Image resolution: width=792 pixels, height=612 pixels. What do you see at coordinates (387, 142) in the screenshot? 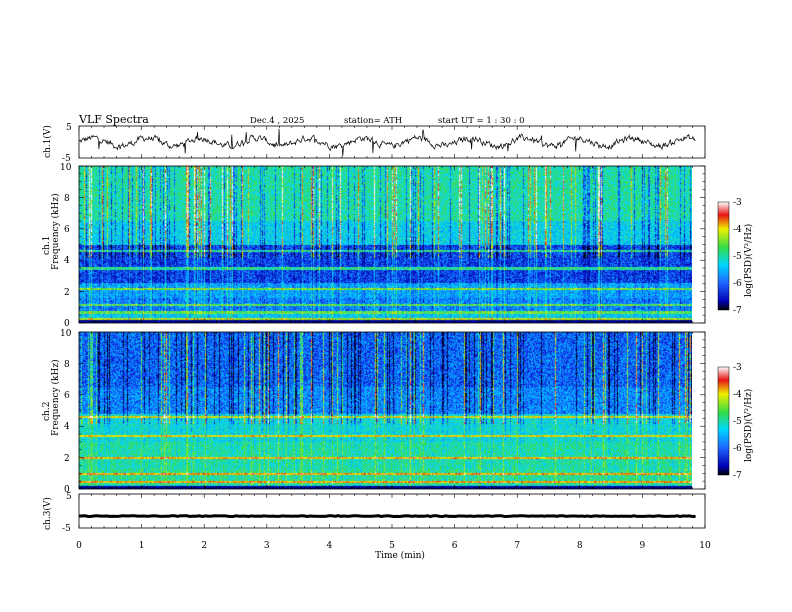
I see `ch1-waveform-trace` at bounding box center [387, 142].